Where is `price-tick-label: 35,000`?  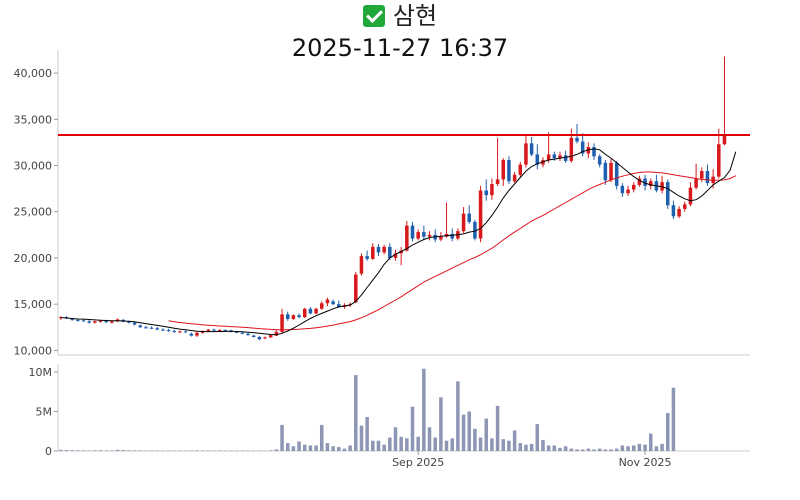
price-tick-label: 35,000 is located at coordinates (33, 119).